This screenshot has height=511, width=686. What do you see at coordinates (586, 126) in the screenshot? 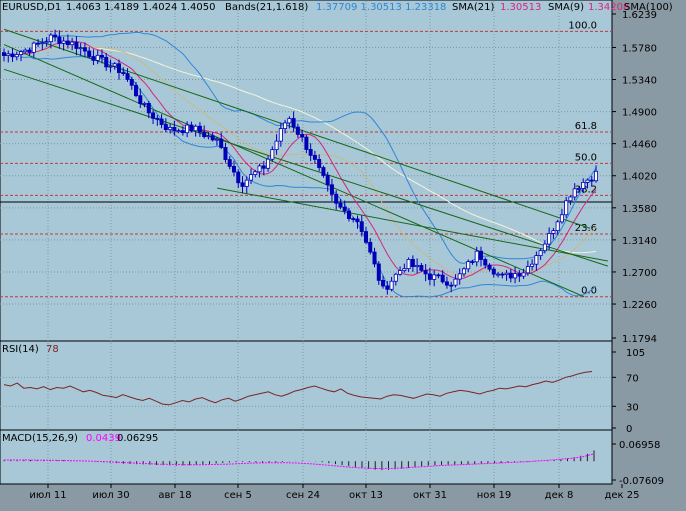
I see `fib-level-label: 61.8` at bounding box center [586, 126].